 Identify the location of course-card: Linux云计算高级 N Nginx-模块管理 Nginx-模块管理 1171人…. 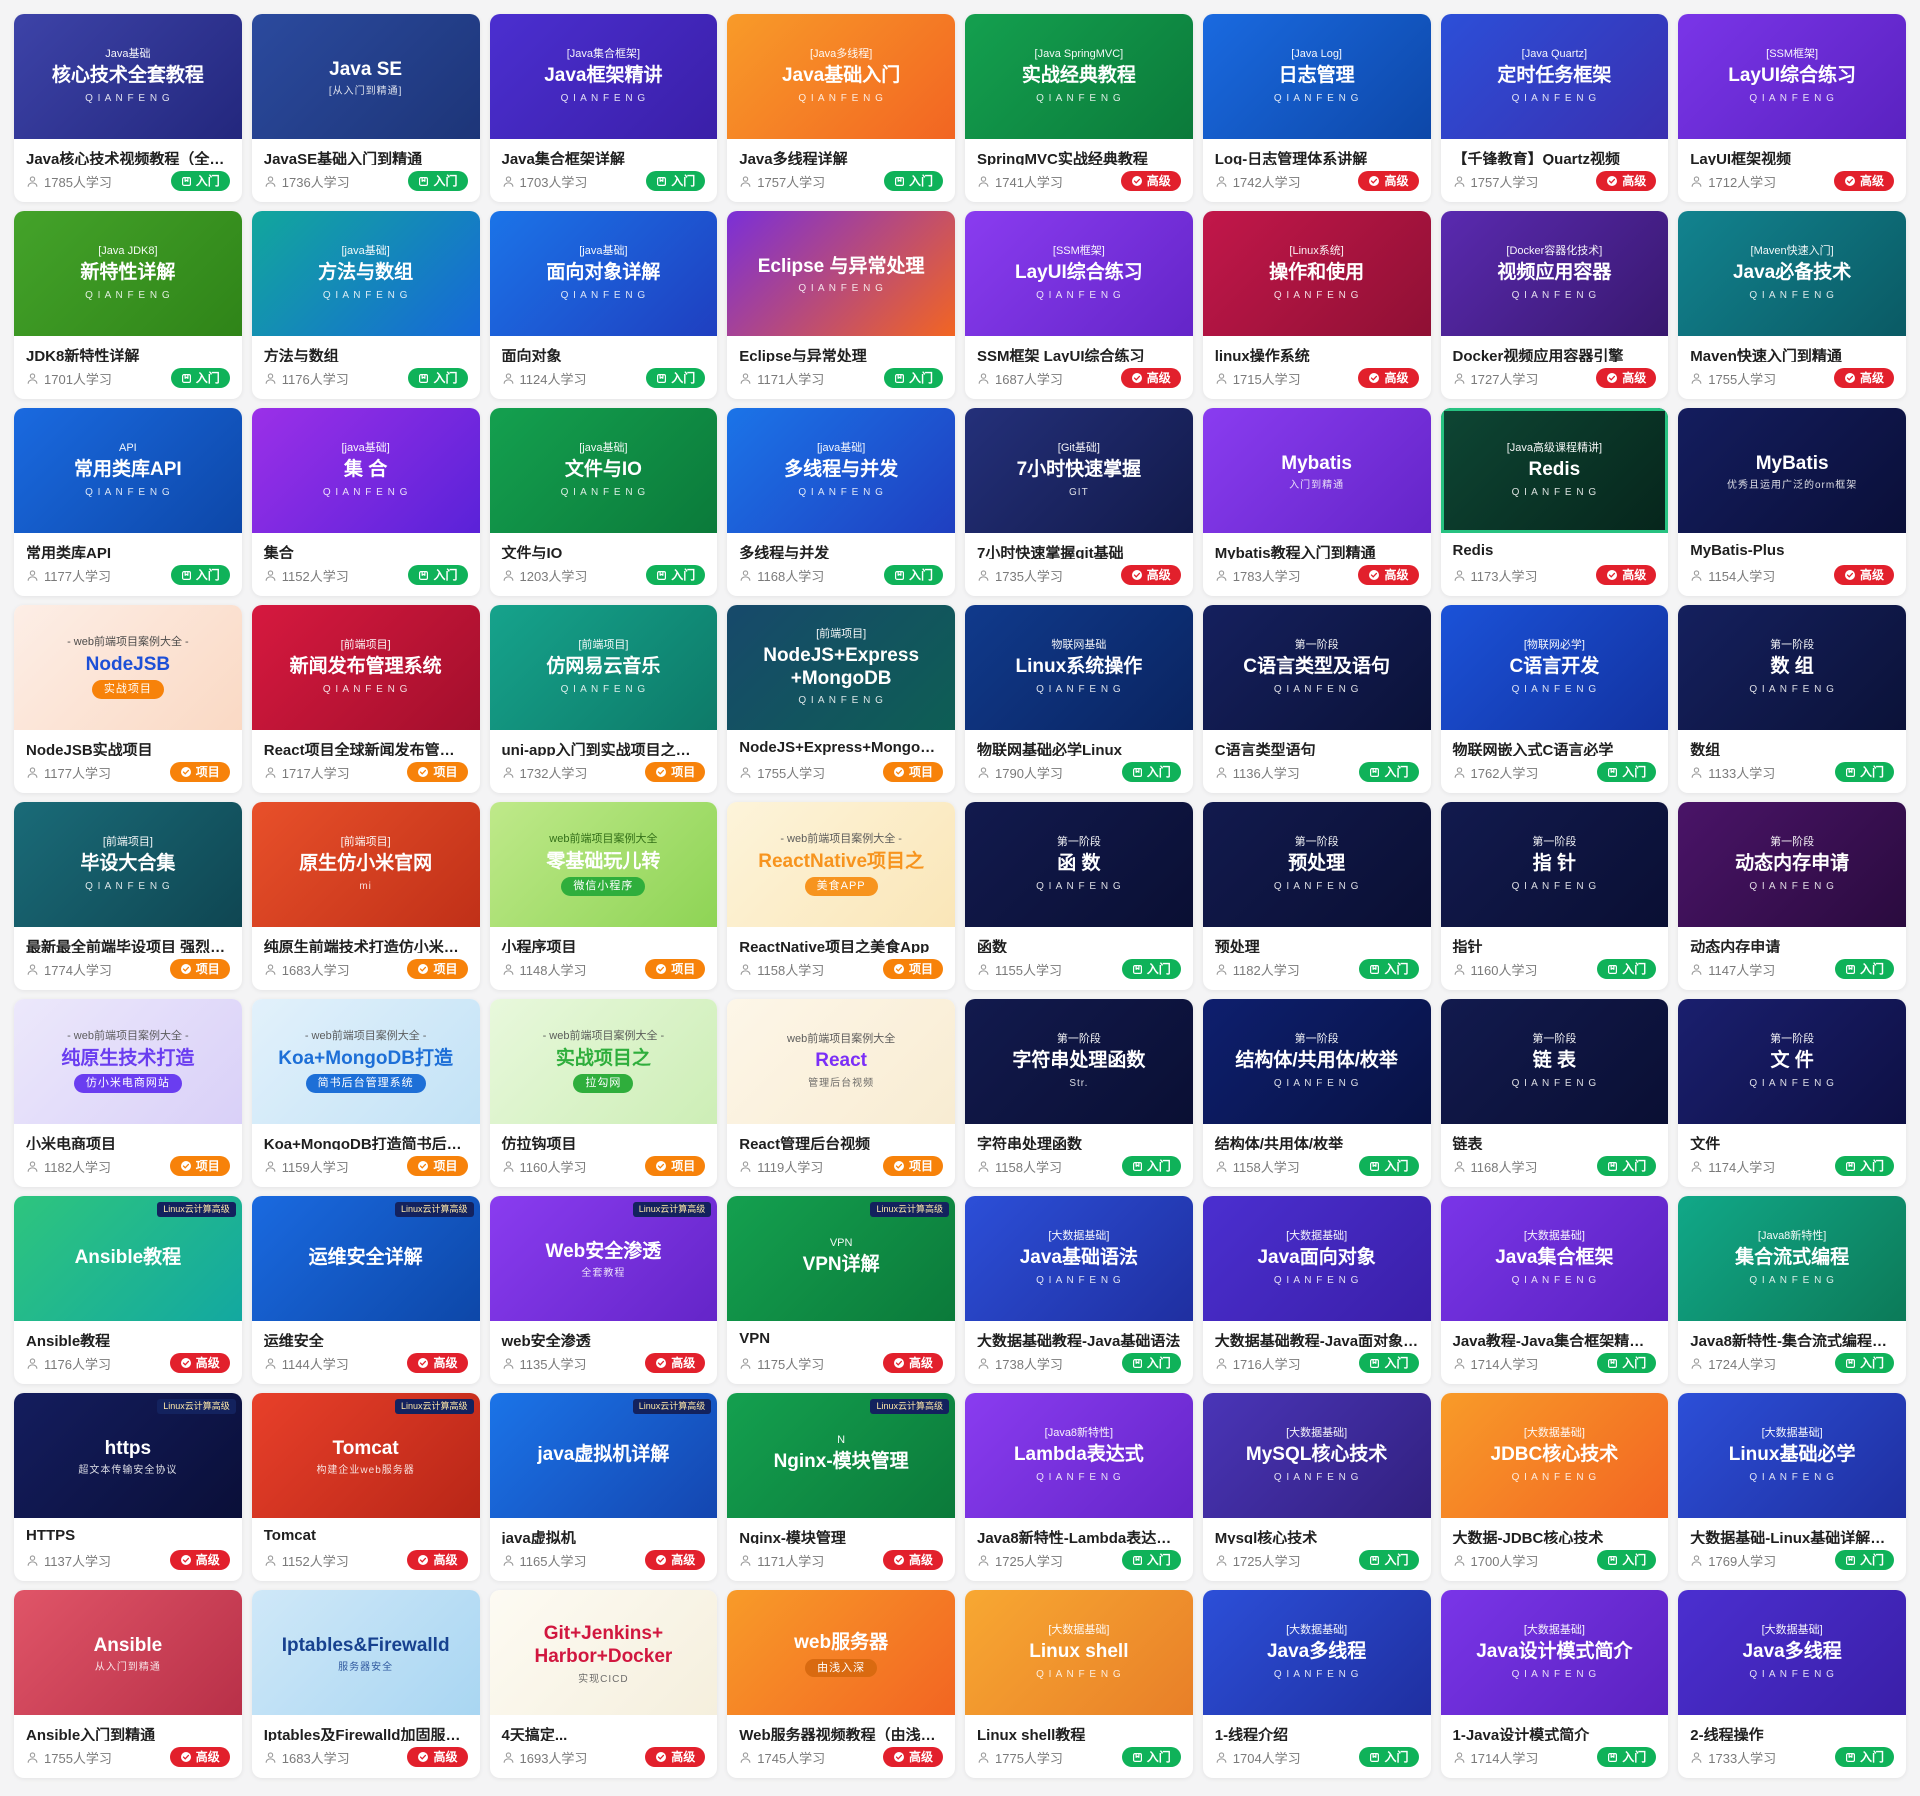
(841, 1487).